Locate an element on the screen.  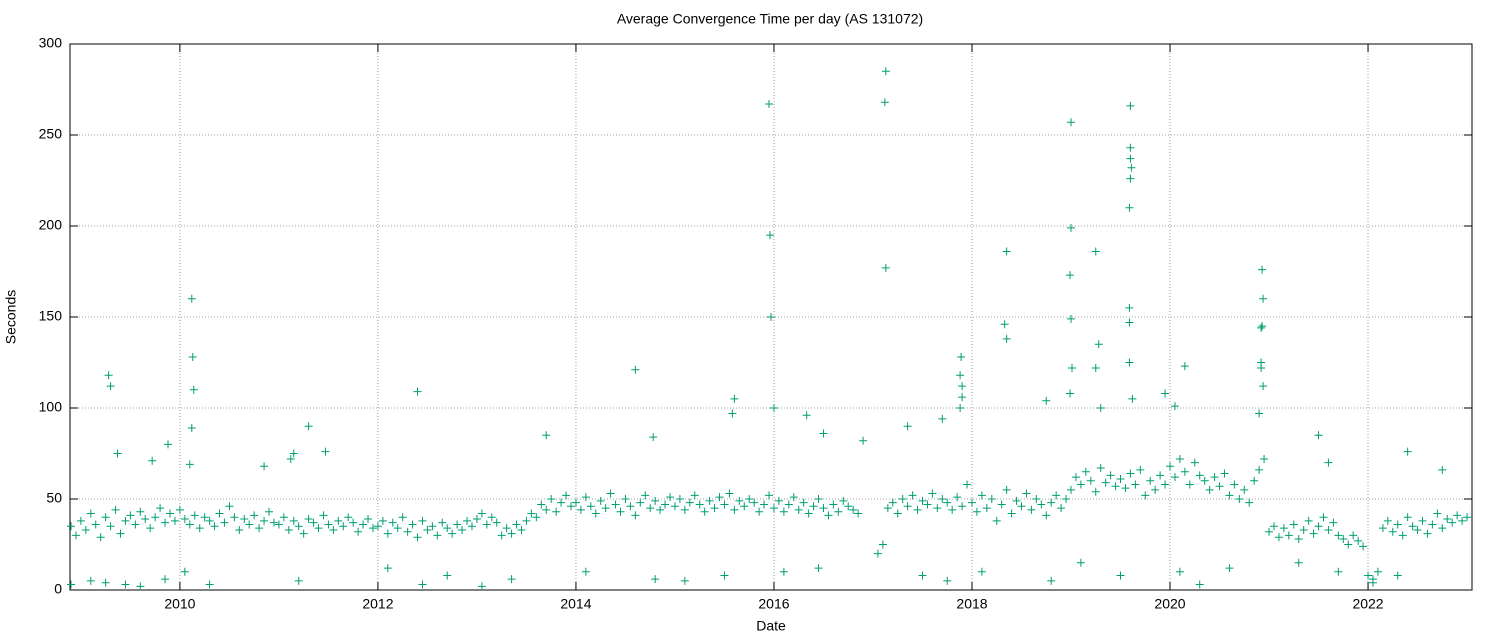
y-axis-label: Seconds is located at coordinates (11, 317).